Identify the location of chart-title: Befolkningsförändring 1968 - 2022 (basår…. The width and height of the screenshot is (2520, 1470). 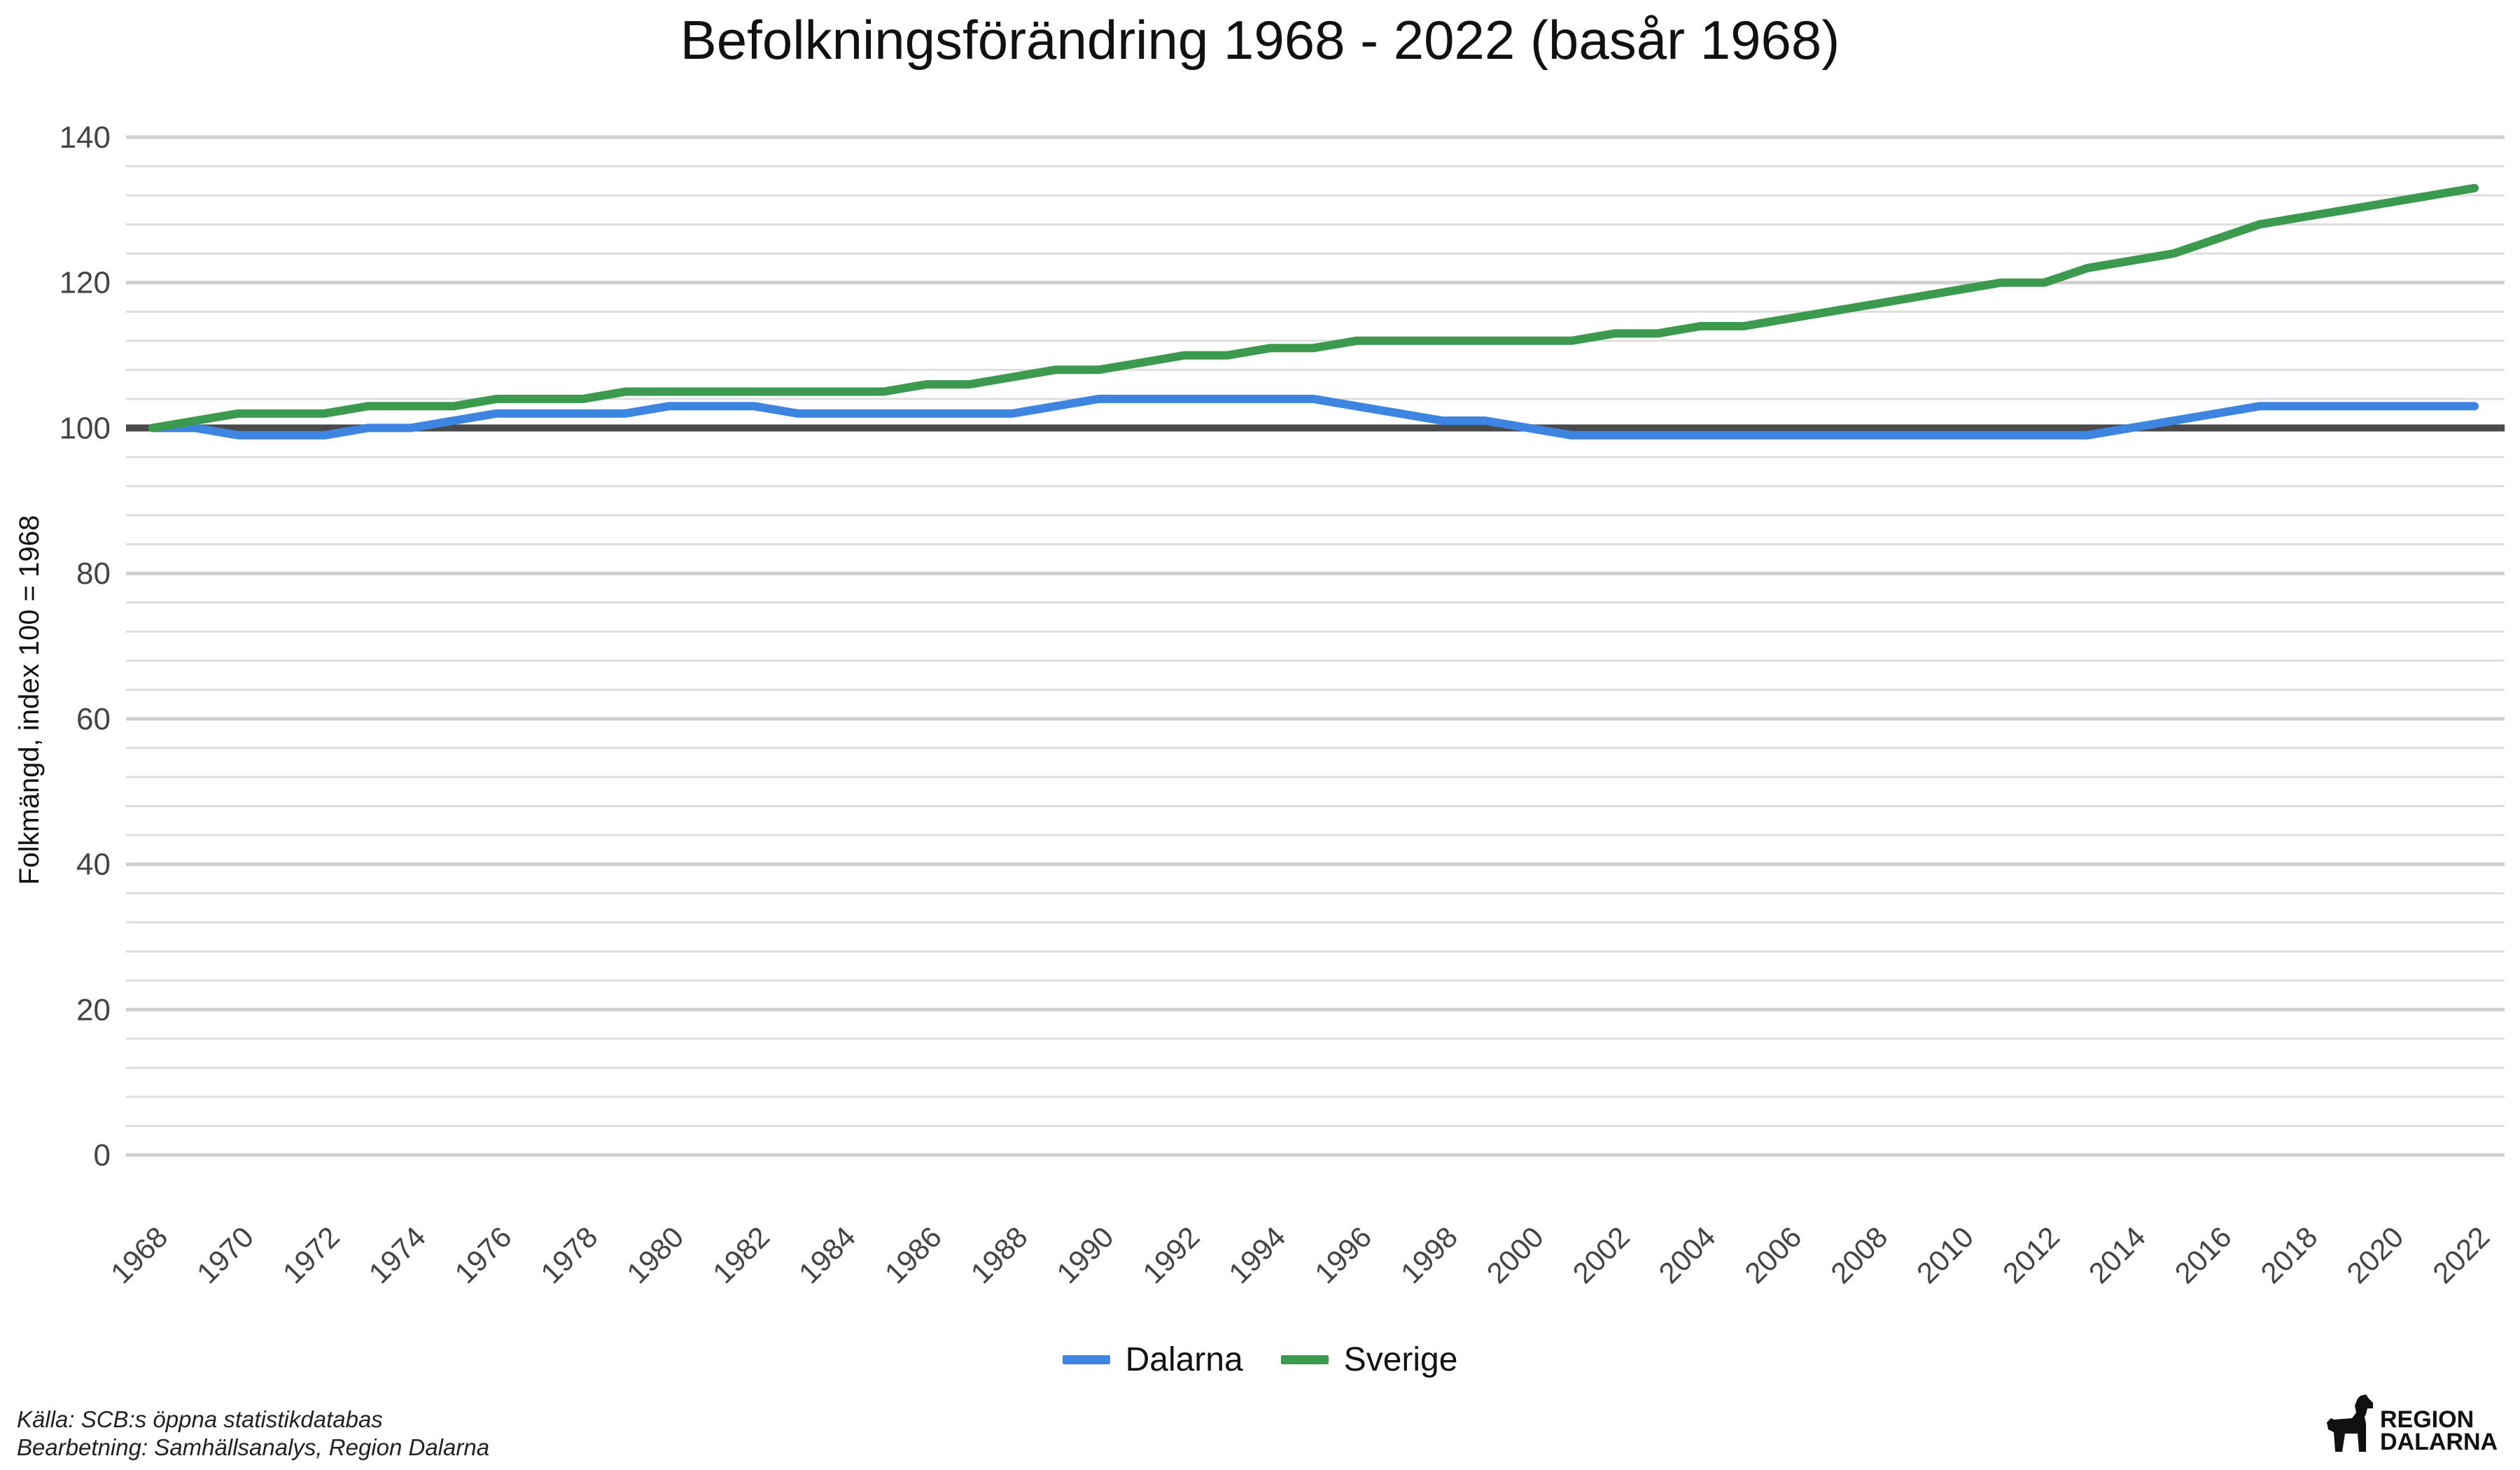
(1260, 40).